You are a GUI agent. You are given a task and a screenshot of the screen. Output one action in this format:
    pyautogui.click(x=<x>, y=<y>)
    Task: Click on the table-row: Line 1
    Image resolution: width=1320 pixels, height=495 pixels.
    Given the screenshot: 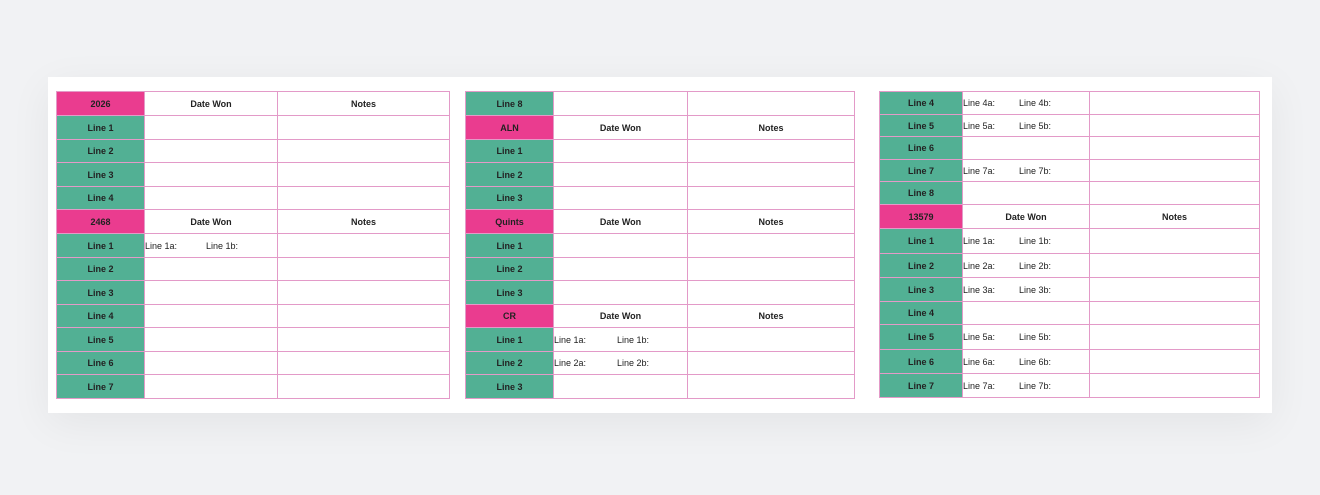 What is the action you would take?
    pyautogui.click(x=253, y=127)
    